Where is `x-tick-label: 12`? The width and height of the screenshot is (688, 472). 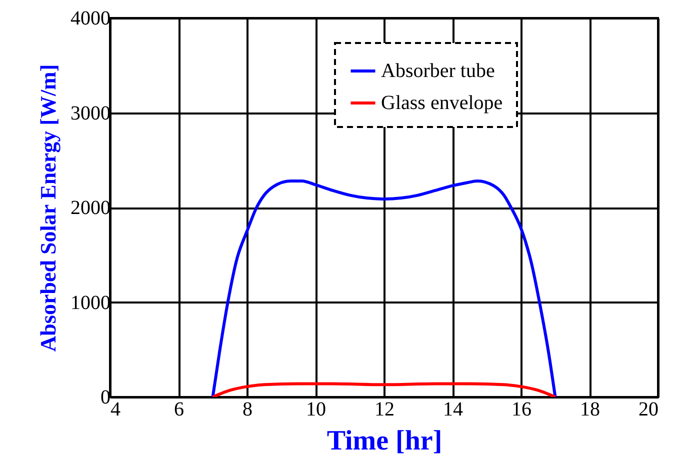 x-tick-label: 12 is located at coordinates (384, 409).